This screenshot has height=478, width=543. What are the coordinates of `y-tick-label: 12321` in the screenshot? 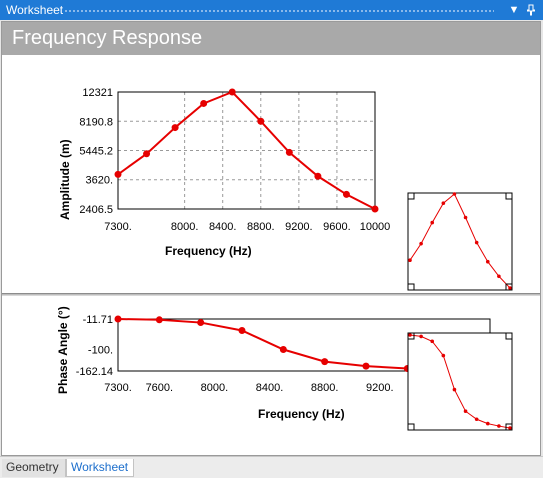 It's located at (97, 93).